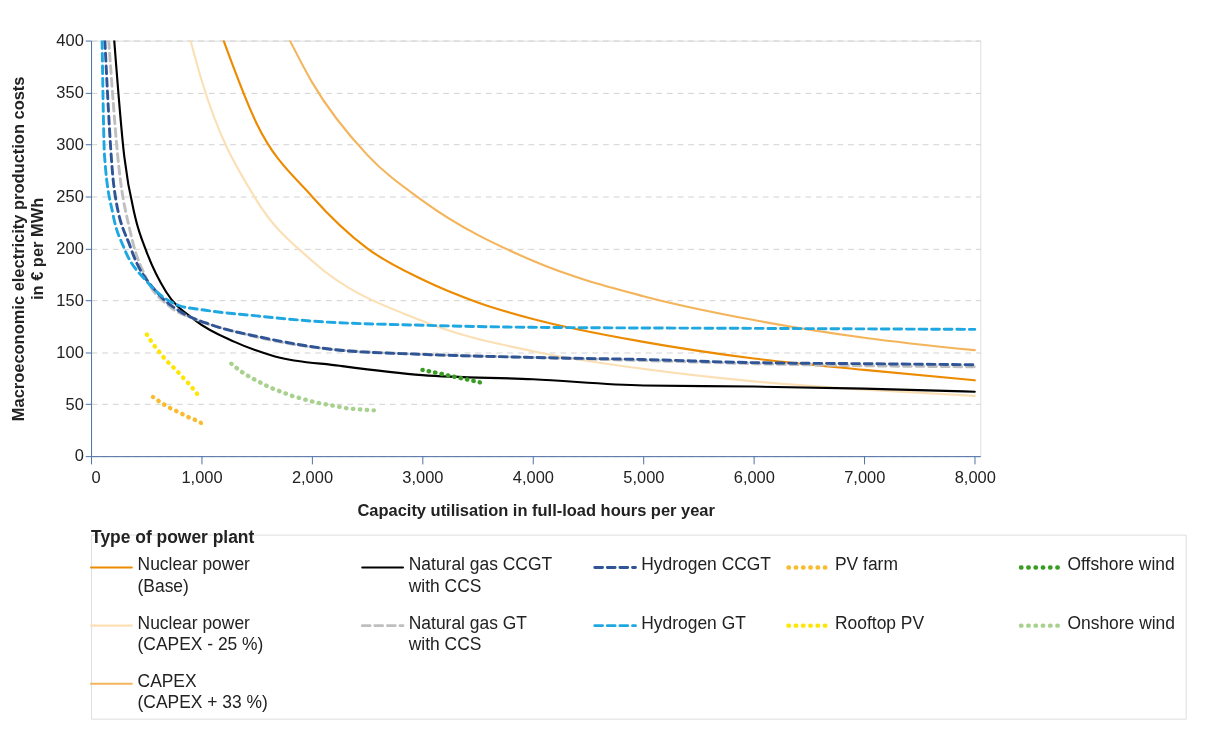 The width and height of the screenshot is (1206, 751). I want to click on legend-label: Natural gas GT with CCS, so click(467, 633).